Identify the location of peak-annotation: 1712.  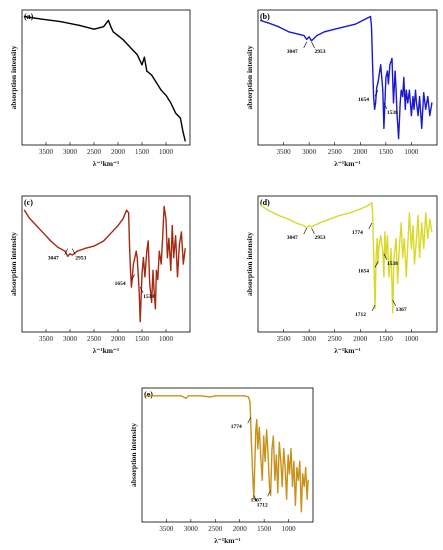
(262, 505).